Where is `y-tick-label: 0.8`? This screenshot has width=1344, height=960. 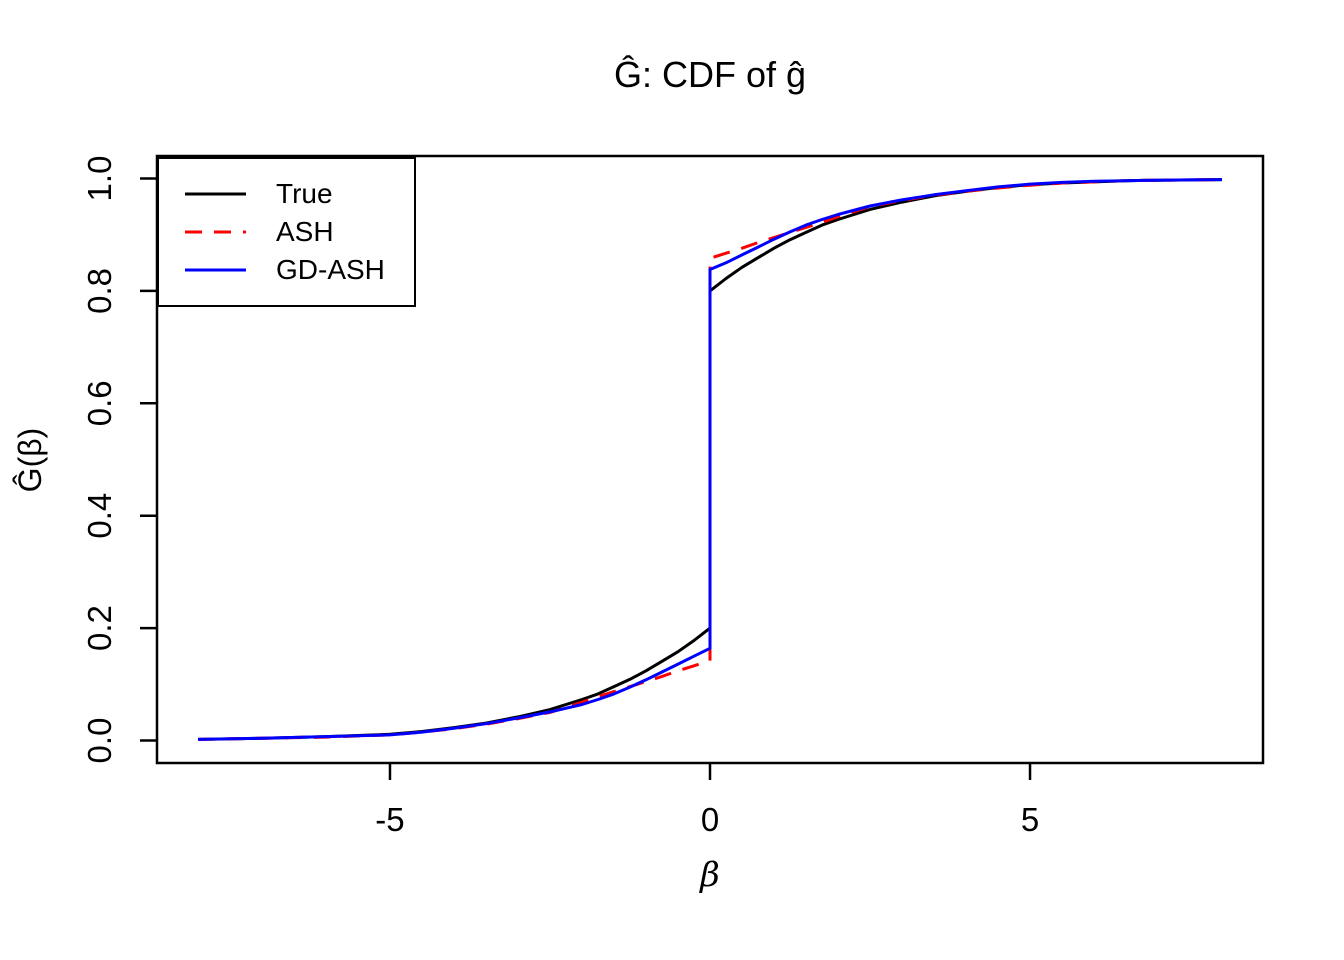
y-tick-label: 0.8 is located at coordinates (99, 291).